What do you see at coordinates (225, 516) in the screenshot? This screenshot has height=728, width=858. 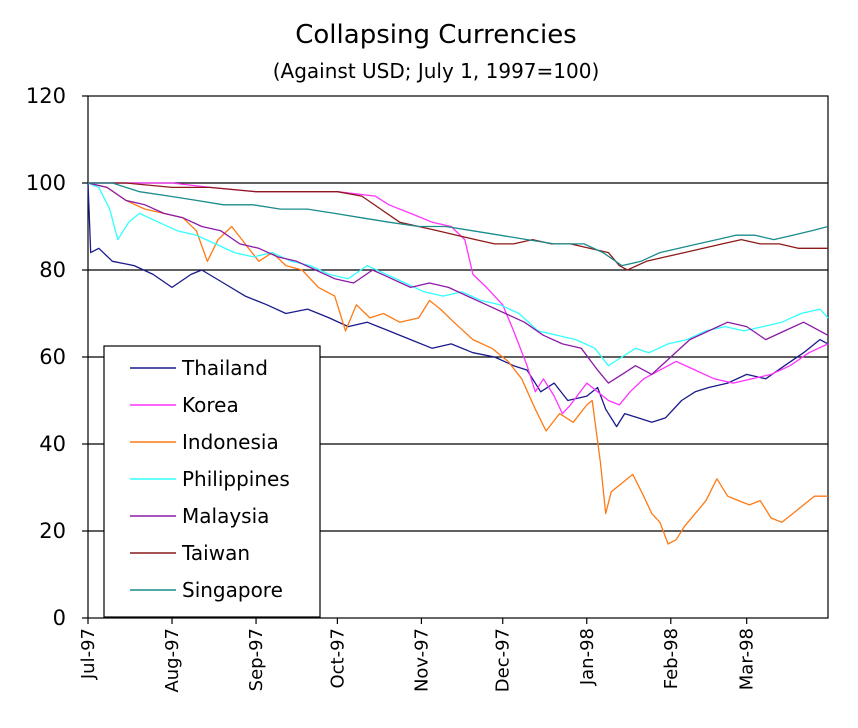 I see `legend-label: Malaysia` at bounding box center [225, 516].